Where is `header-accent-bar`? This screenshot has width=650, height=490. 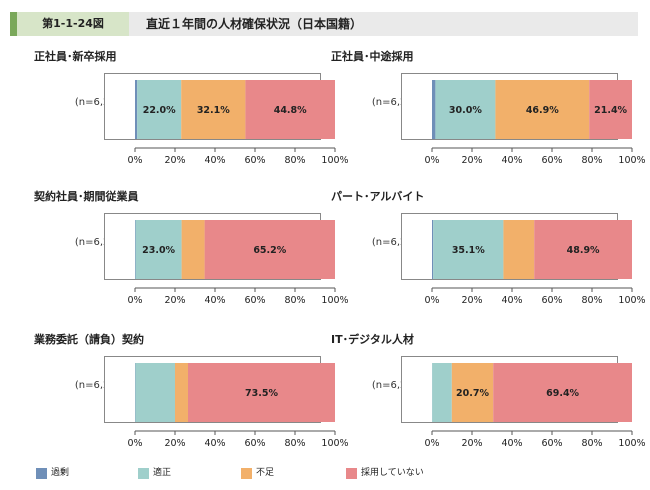 header-accent-bar is located at coordinates (13, 24).